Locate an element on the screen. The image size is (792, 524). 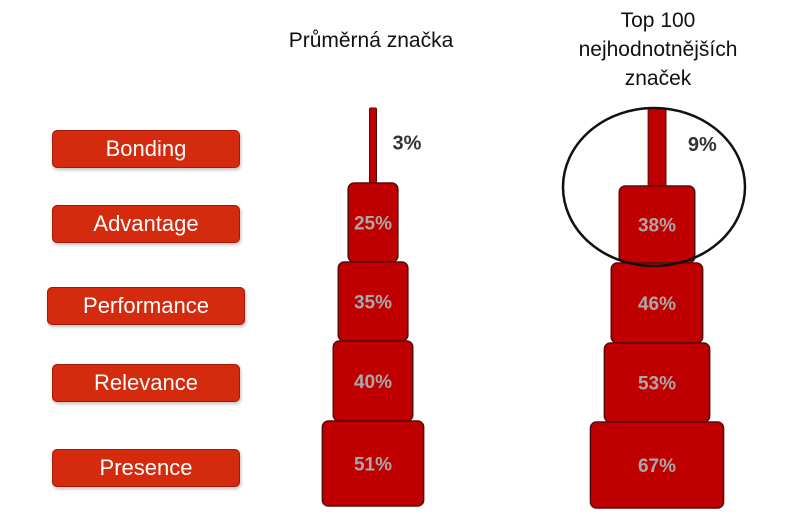
value-label-s2-bonding: 9% is located at coordinates (702, 145).